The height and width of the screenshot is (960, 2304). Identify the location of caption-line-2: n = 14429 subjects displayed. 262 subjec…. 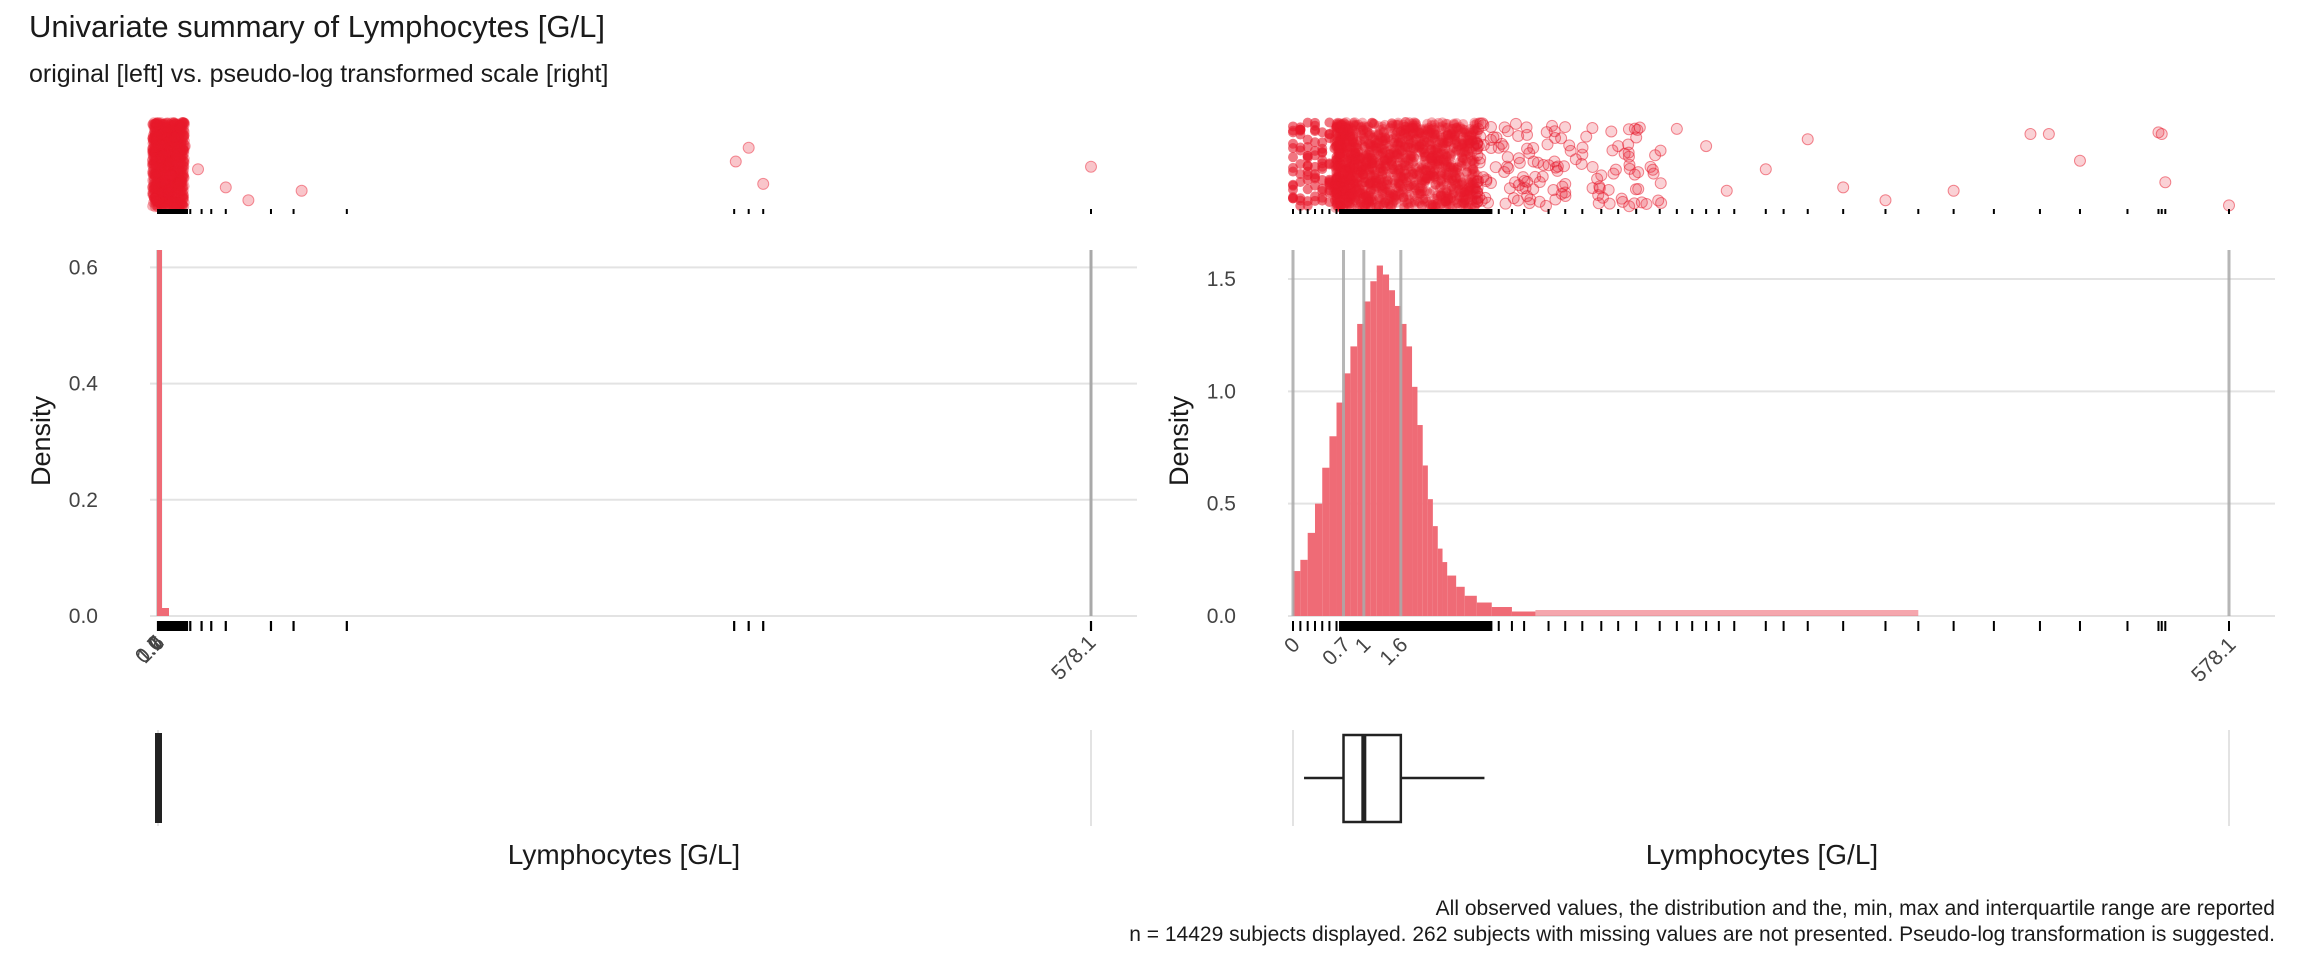
(1702, 934).